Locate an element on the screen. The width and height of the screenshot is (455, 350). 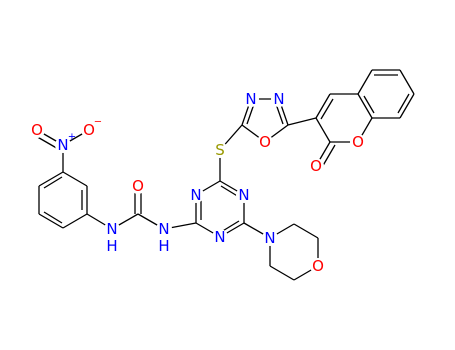
atom-charge: + is located at coordinates (72, 137).